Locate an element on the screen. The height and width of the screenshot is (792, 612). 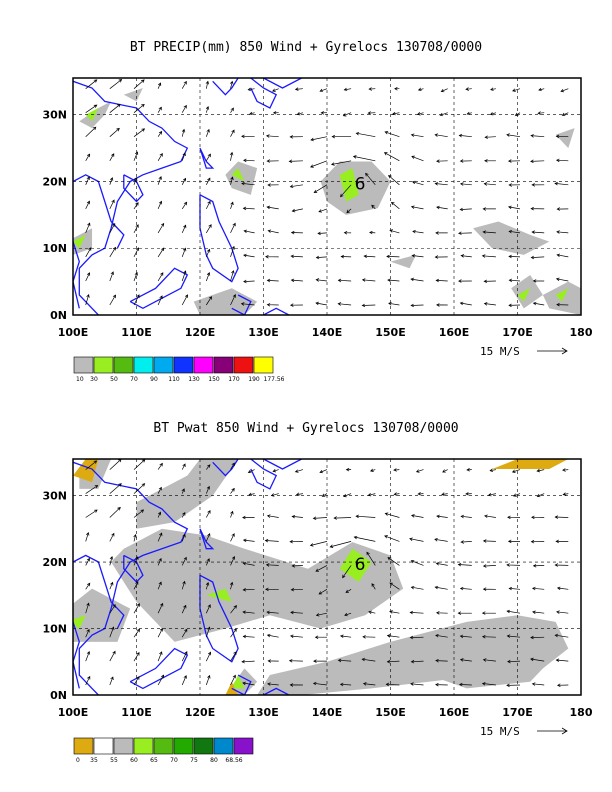
longitude-tick-label: 170E is located at coordinates (517, 712).